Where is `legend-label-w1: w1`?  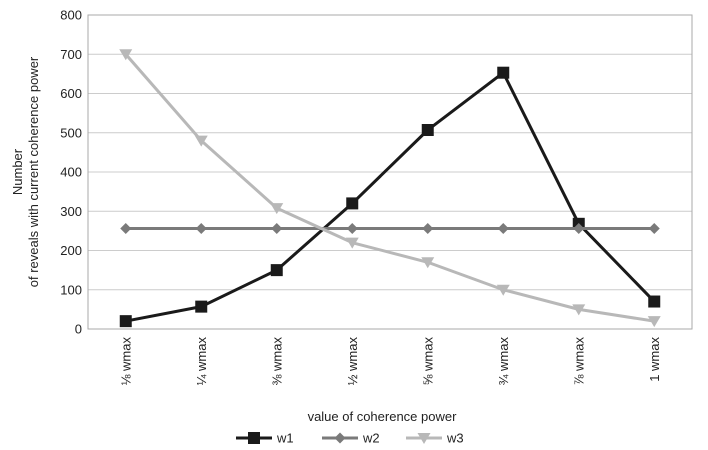
legend-label-w1: w1 is located at coordinates (285, 438).